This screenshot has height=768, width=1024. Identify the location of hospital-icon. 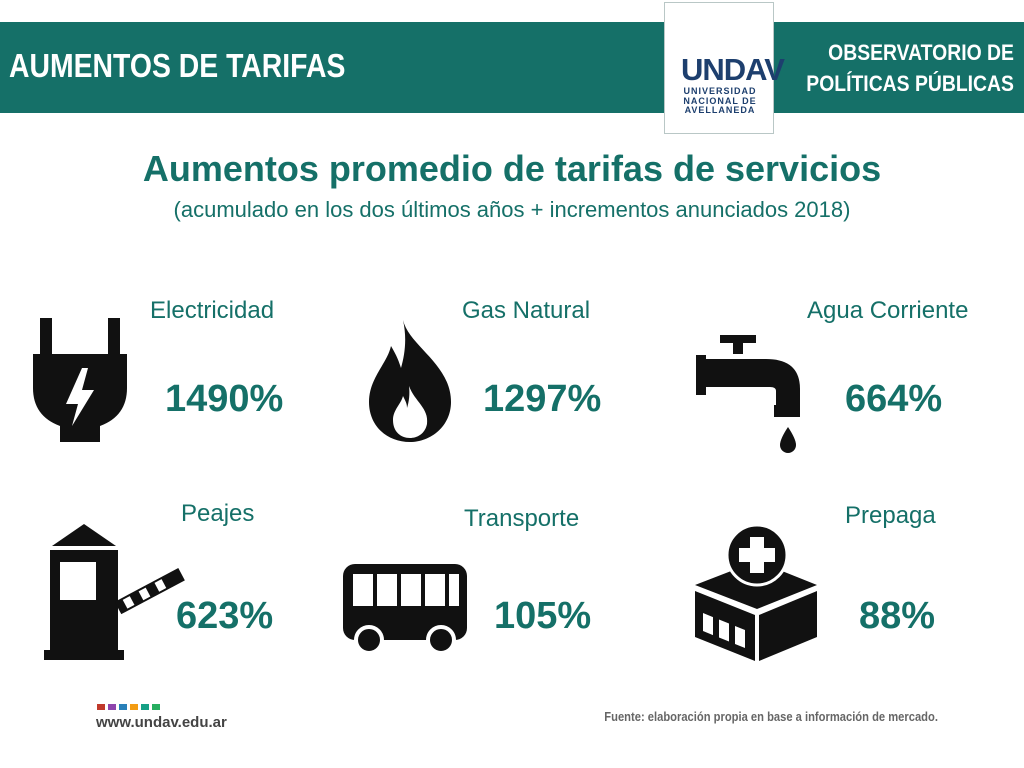
(756, 593).